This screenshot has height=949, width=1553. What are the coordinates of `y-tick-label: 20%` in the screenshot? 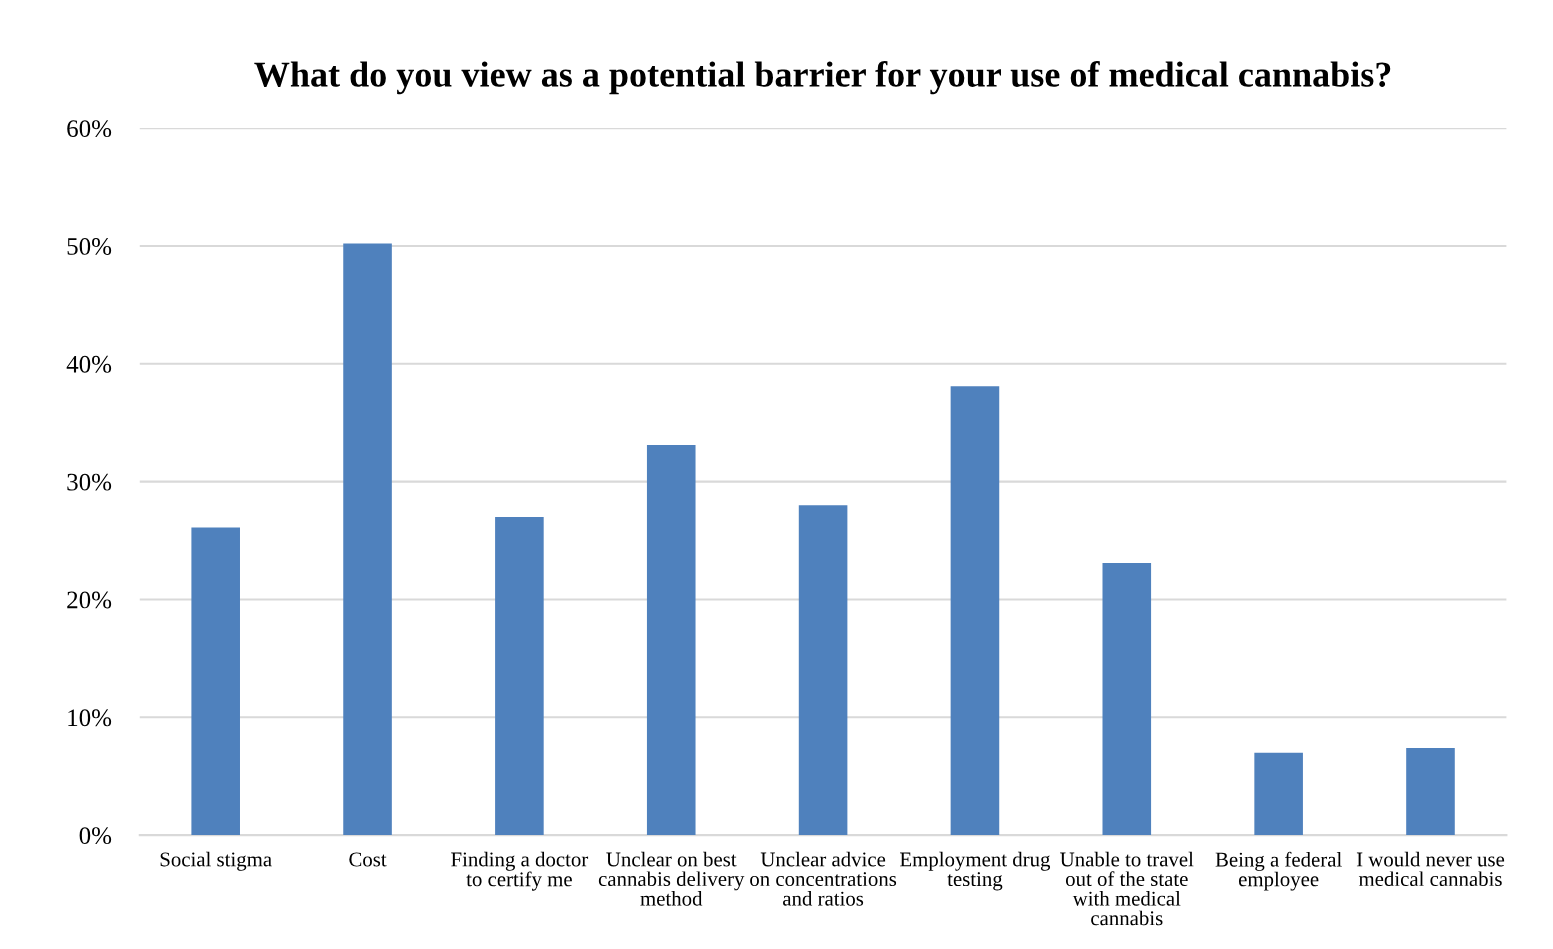 It's located at (89, 600).